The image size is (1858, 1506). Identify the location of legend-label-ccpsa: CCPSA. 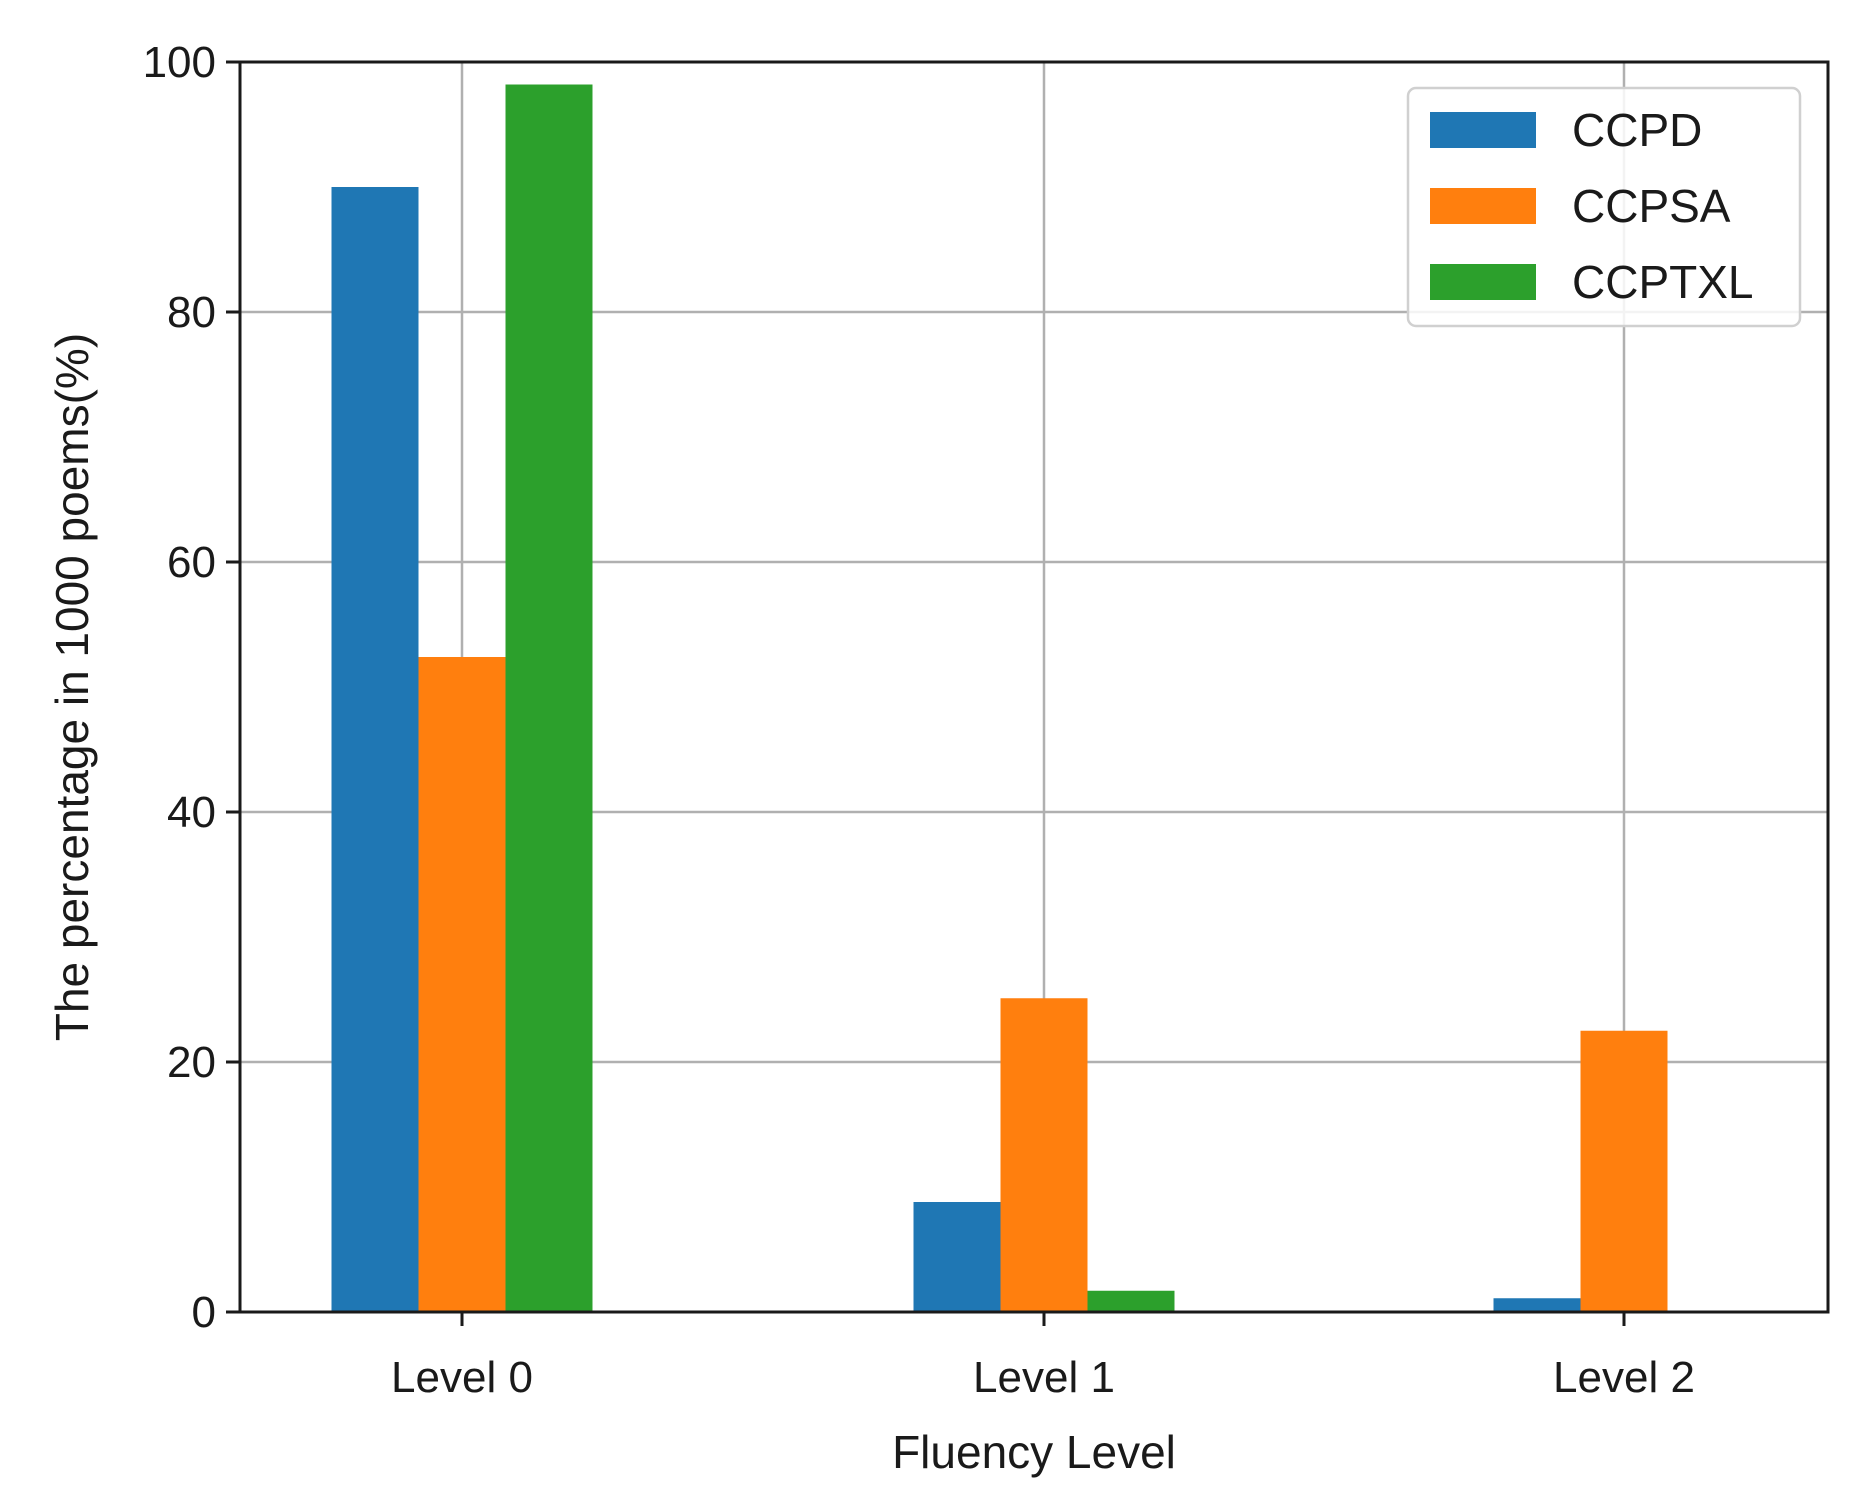
(1651, 206).